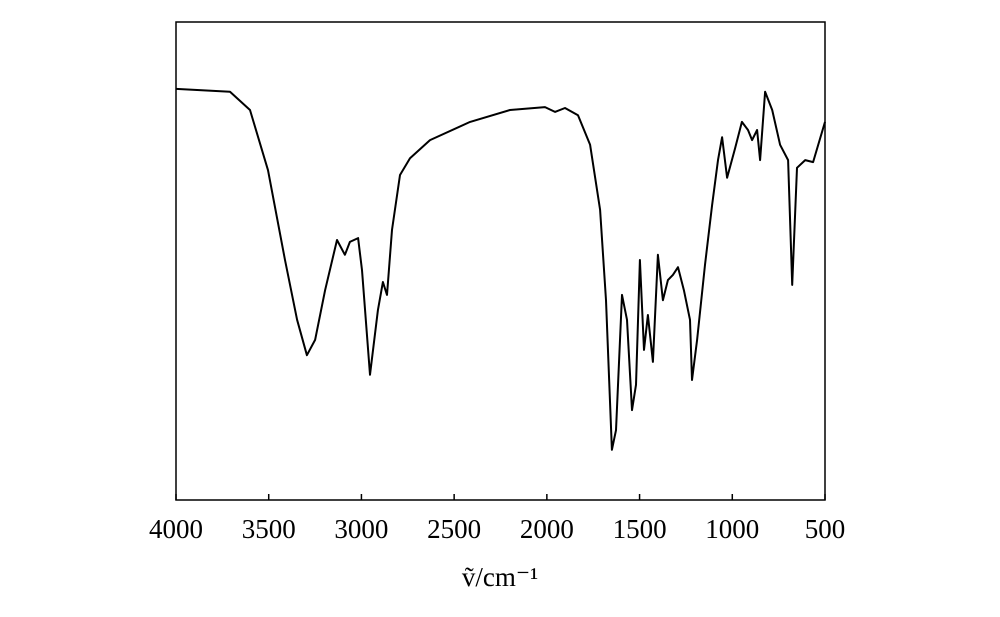  I want to click on x-tick-label: 3500, so click(269, 529).